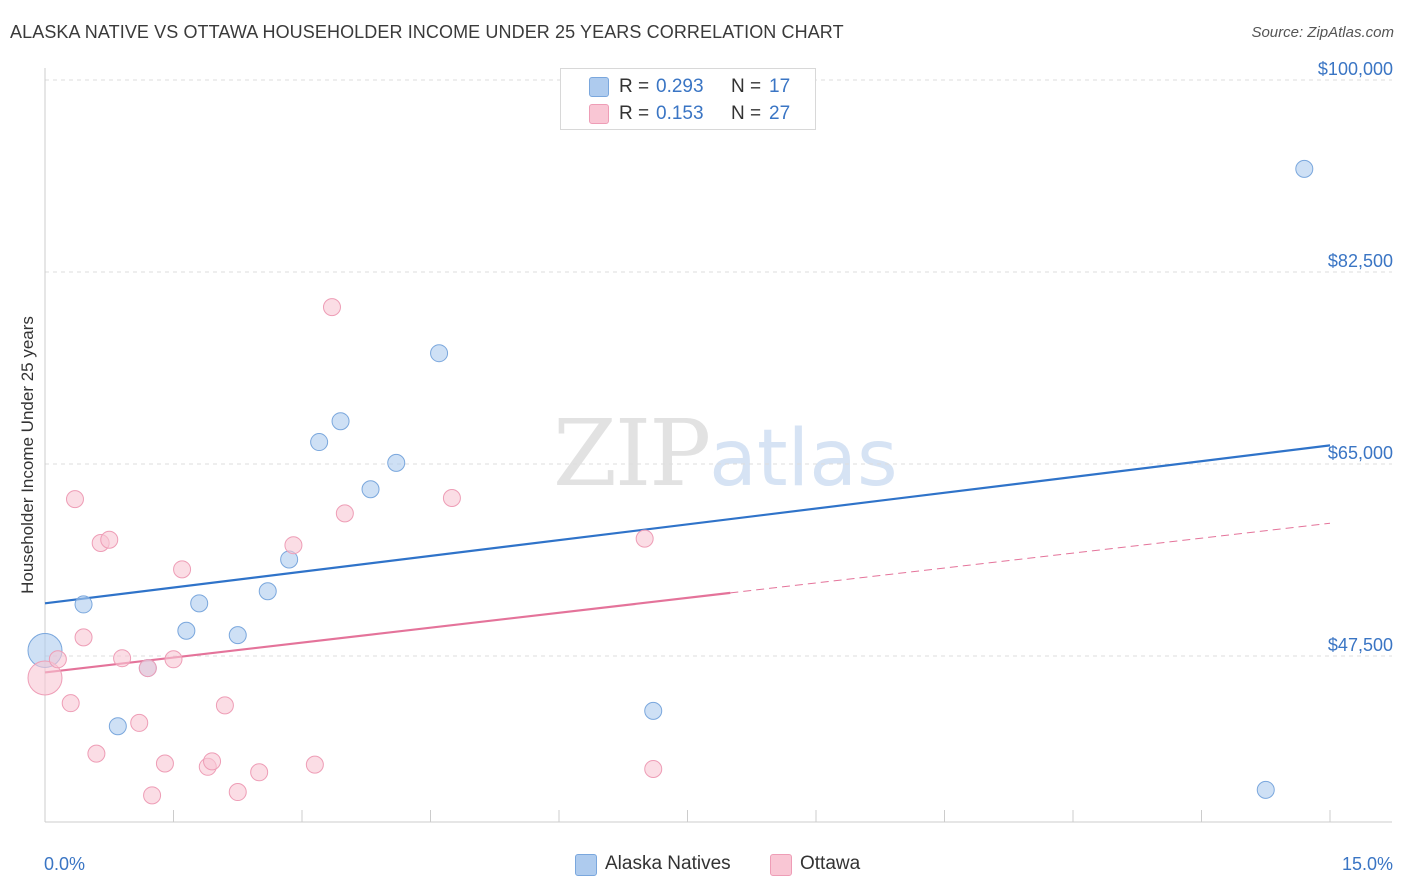 The width and height of the screenshot is (1406, 892). Describe the element at coordinates (1355, 69) in the screenshot. I see `y-tick-label: $100,000` at that location.